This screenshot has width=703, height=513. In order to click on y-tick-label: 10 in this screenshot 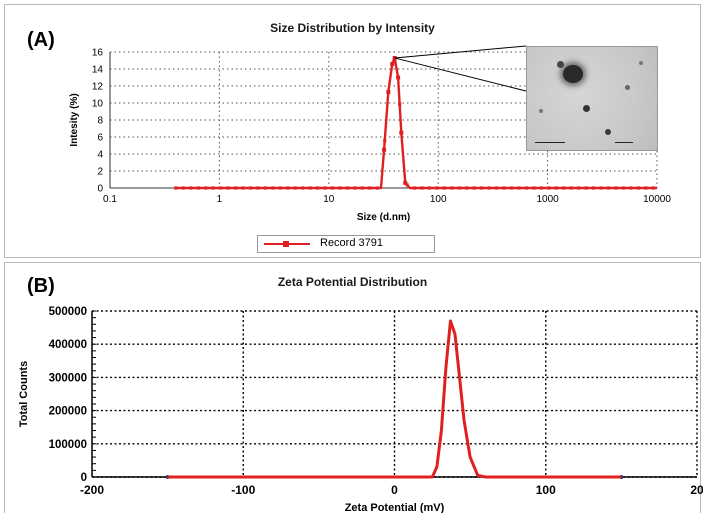, I will do `click(98, 104)`.